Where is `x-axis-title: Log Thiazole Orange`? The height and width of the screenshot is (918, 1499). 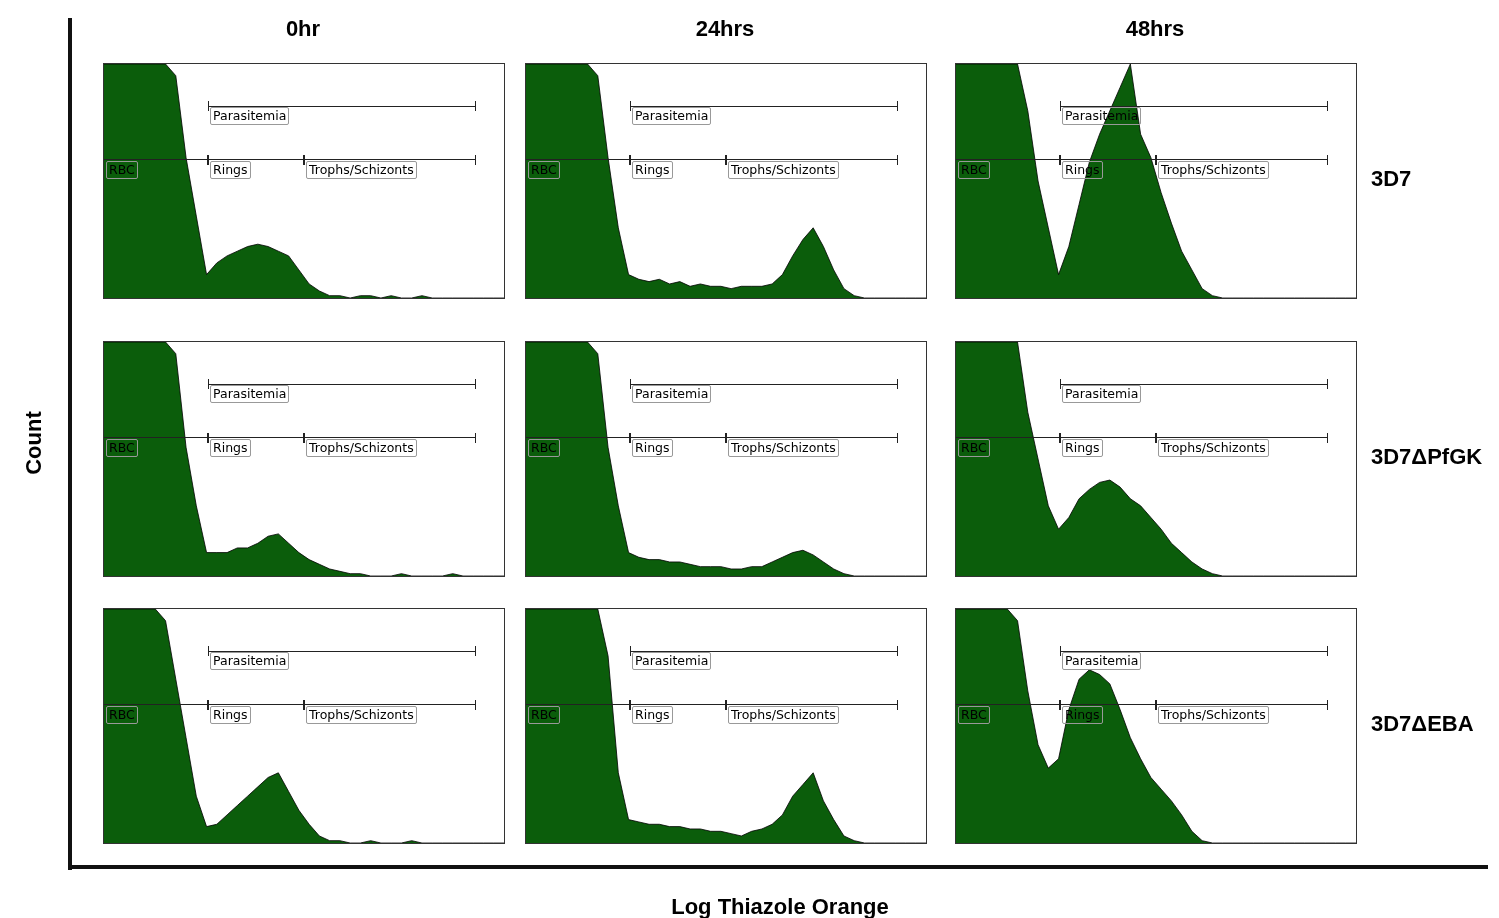 x-axis-title: Log Thiazole Orange is located at coordinates (780, 906).